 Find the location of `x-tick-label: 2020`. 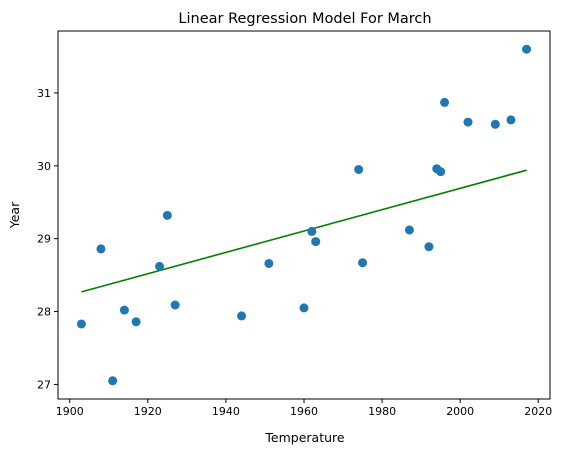

x-tick-label: 2020 is located at coordinates (538, 411).